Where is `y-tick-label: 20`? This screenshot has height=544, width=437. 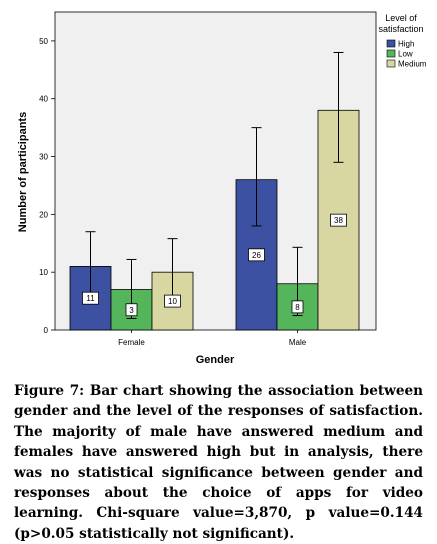
y-tick-label: 20 is located at coordinates (43, 214).